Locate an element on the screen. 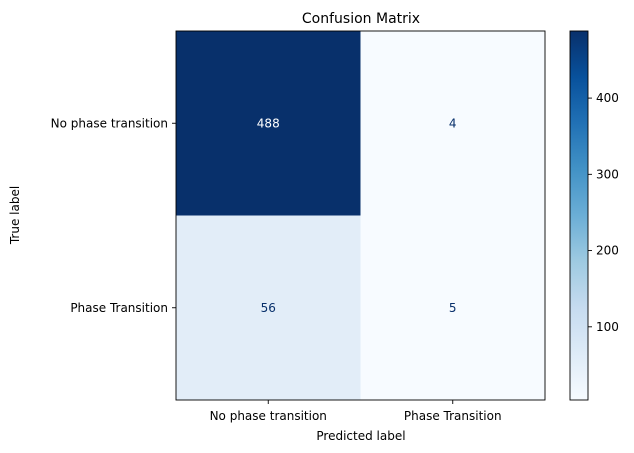  cell-value-label: 488 is located at coordinates (268, 123).